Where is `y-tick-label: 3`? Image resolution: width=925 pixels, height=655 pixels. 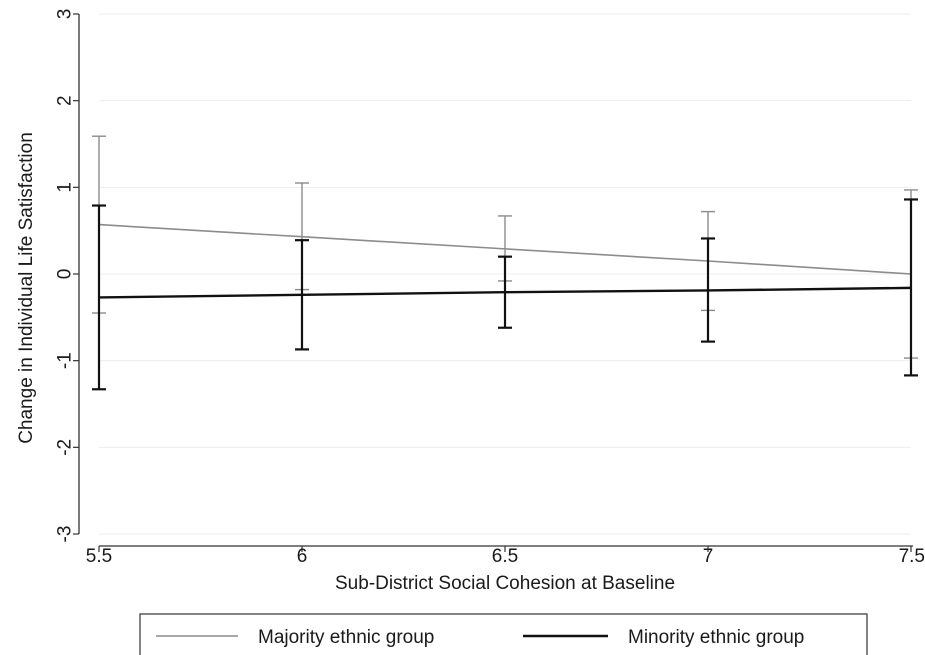
y-tick-label: 3 is located at coordinates (65, 14).